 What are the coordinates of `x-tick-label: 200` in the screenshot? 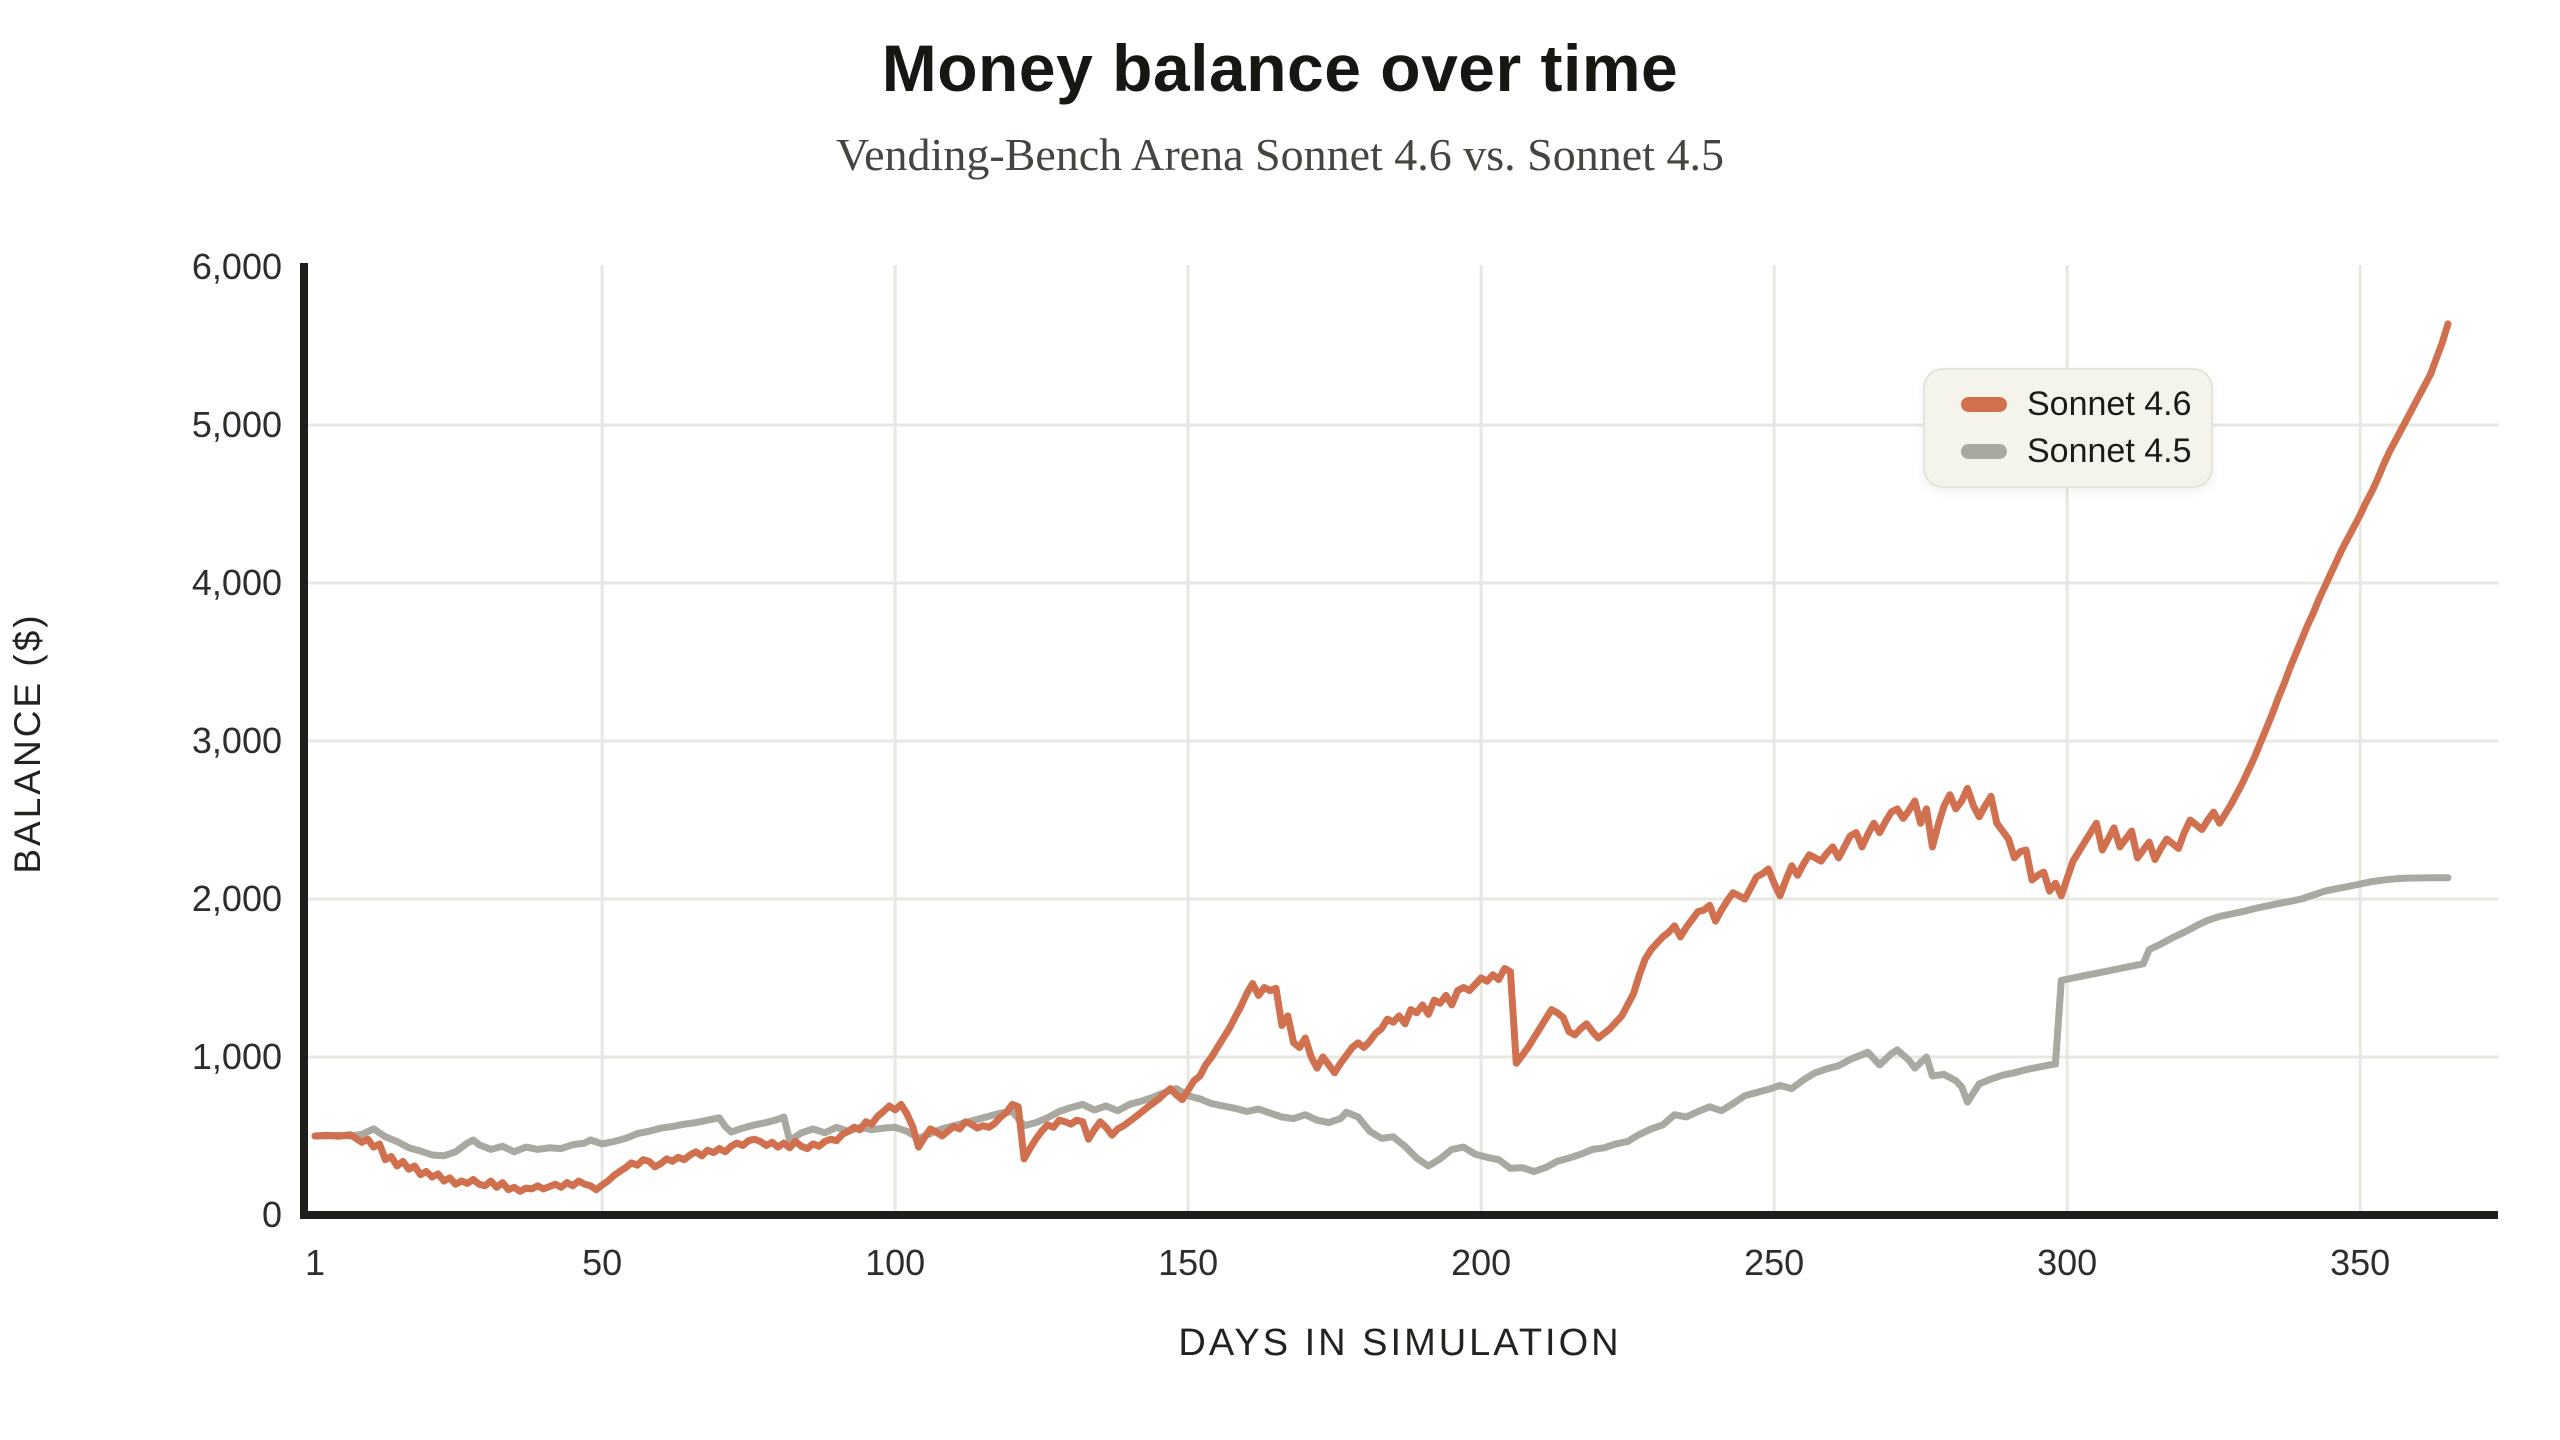 It's located at (1481, 1262).